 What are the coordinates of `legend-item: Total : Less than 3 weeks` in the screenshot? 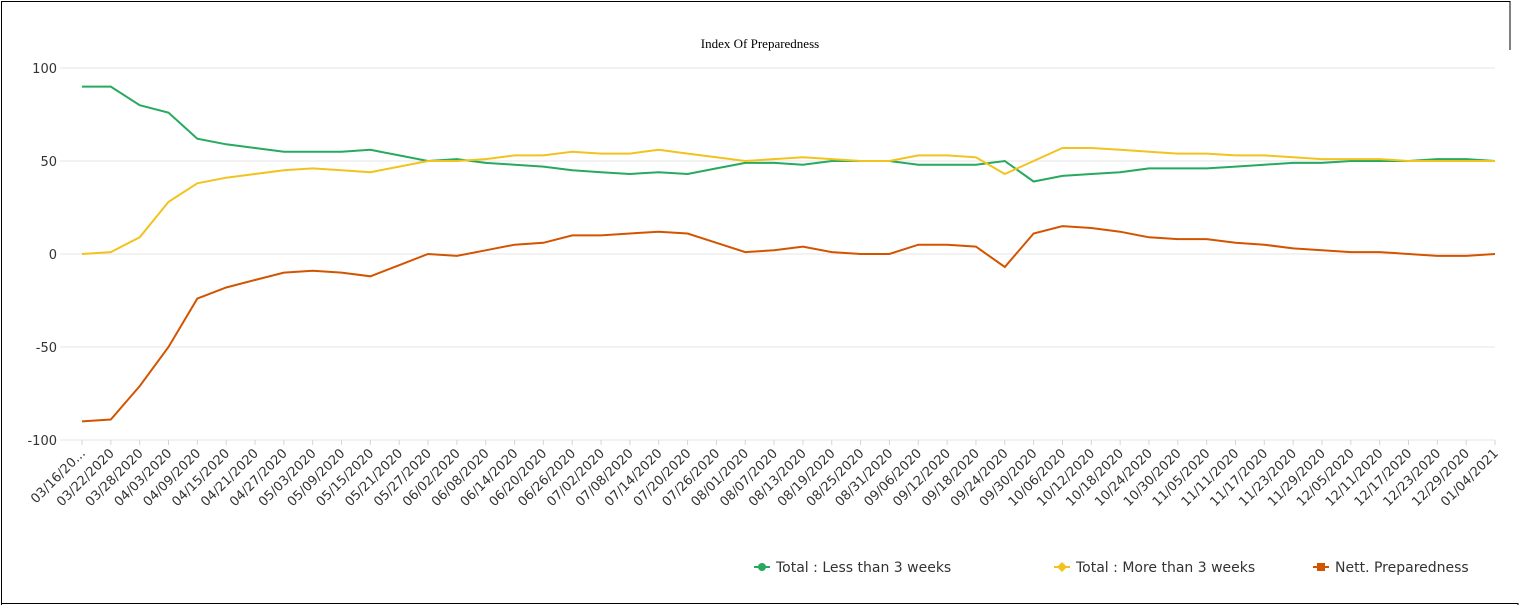 It's located at (852, 568).